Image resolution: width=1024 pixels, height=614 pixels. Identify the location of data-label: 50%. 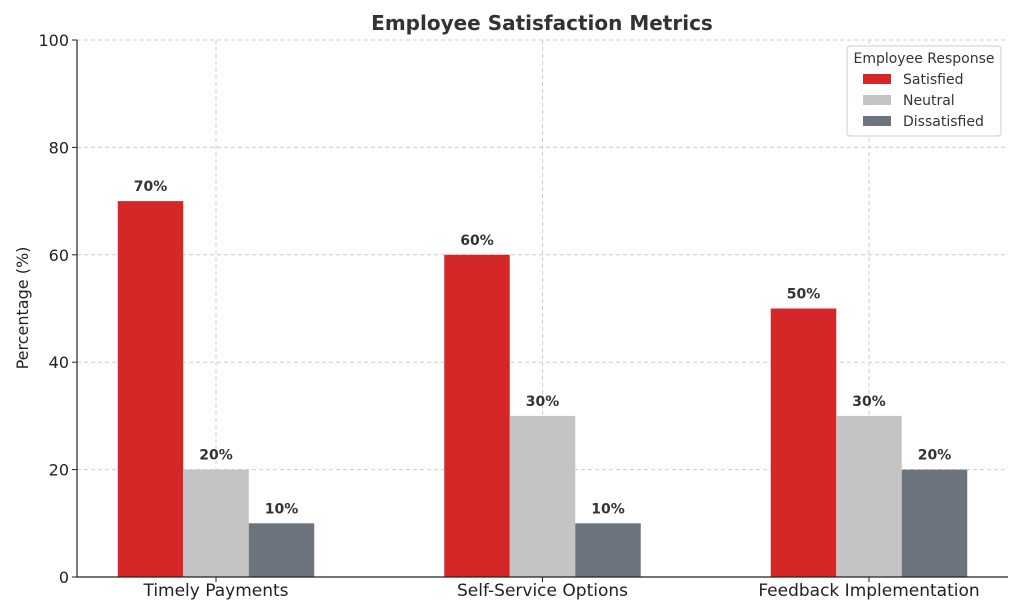
(804, 295).